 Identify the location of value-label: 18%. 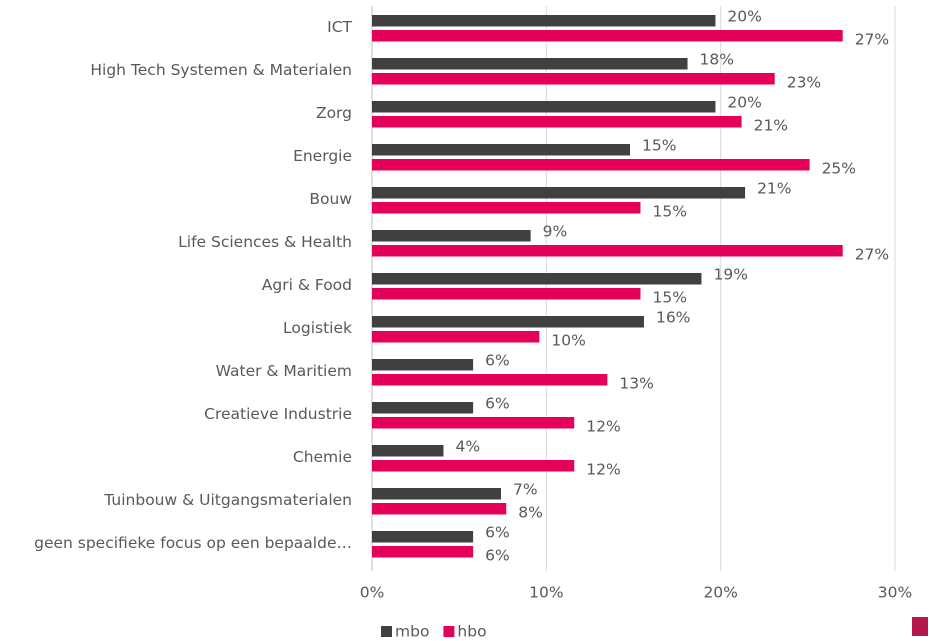
(717, 59).